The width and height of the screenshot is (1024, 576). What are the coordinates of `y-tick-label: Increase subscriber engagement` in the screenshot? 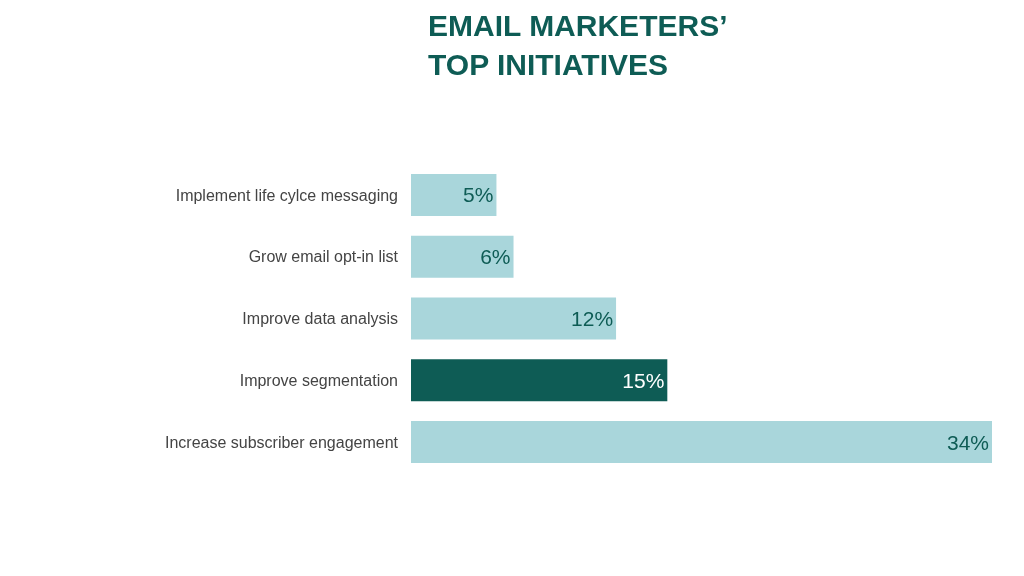 It's located at (281, 442).